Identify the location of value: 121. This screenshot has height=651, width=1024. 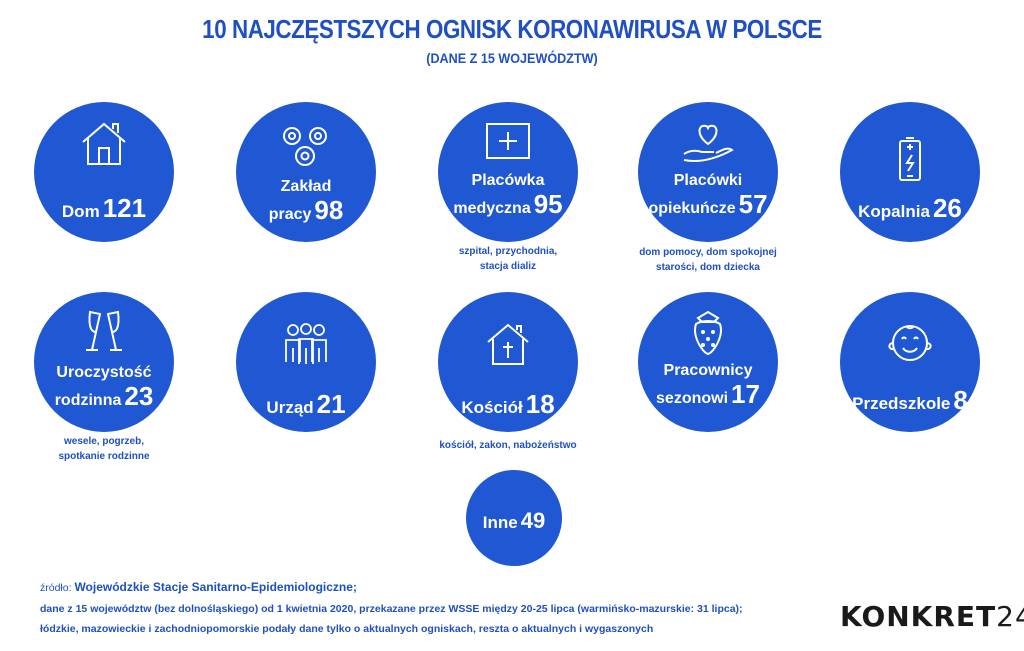
(124, 208).